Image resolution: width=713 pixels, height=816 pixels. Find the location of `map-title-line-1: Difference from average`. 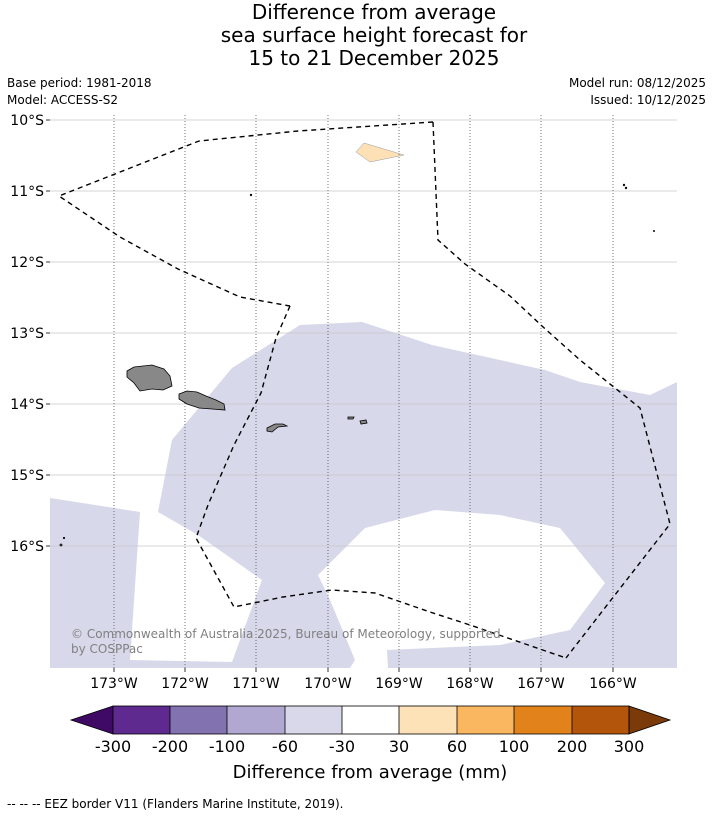

map-title-line-1: Difference from average is located at coordinates (374, 12).